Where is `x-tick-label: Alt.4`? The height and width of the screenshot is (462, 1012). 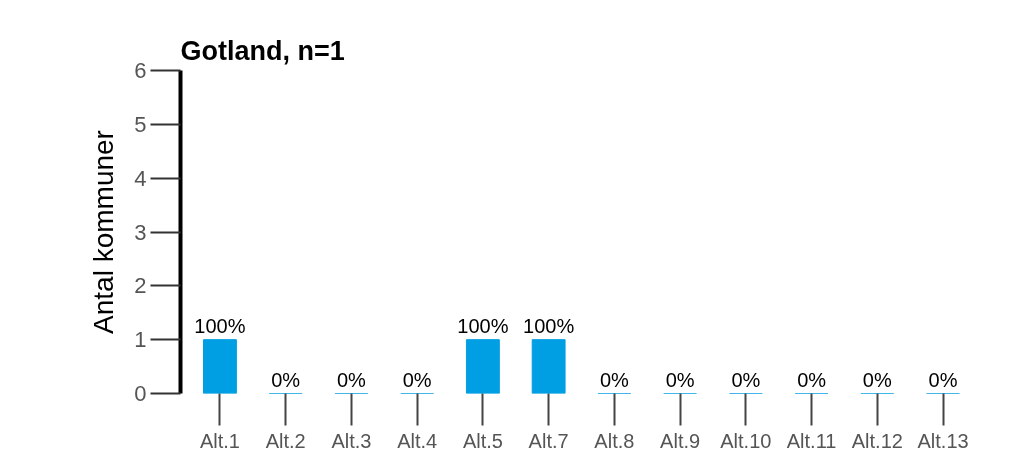
x-tick-label: Alt.4 is located at coordinates (417, 440).